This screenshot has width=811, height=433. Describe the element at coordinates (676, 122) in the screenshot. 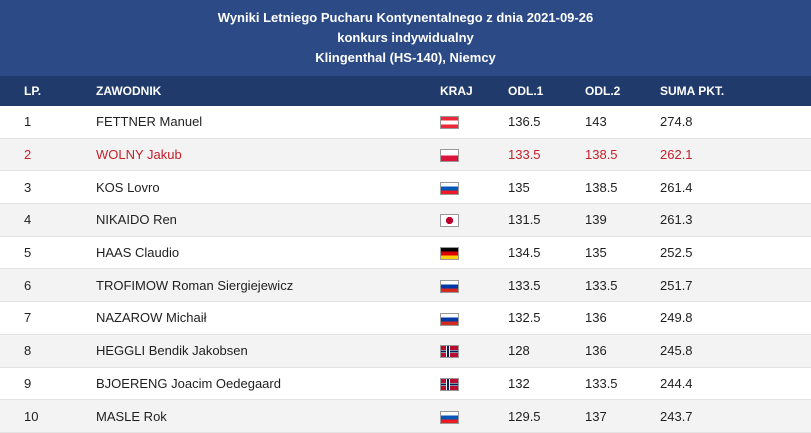

I see `cell-total: 274.8` at that location.